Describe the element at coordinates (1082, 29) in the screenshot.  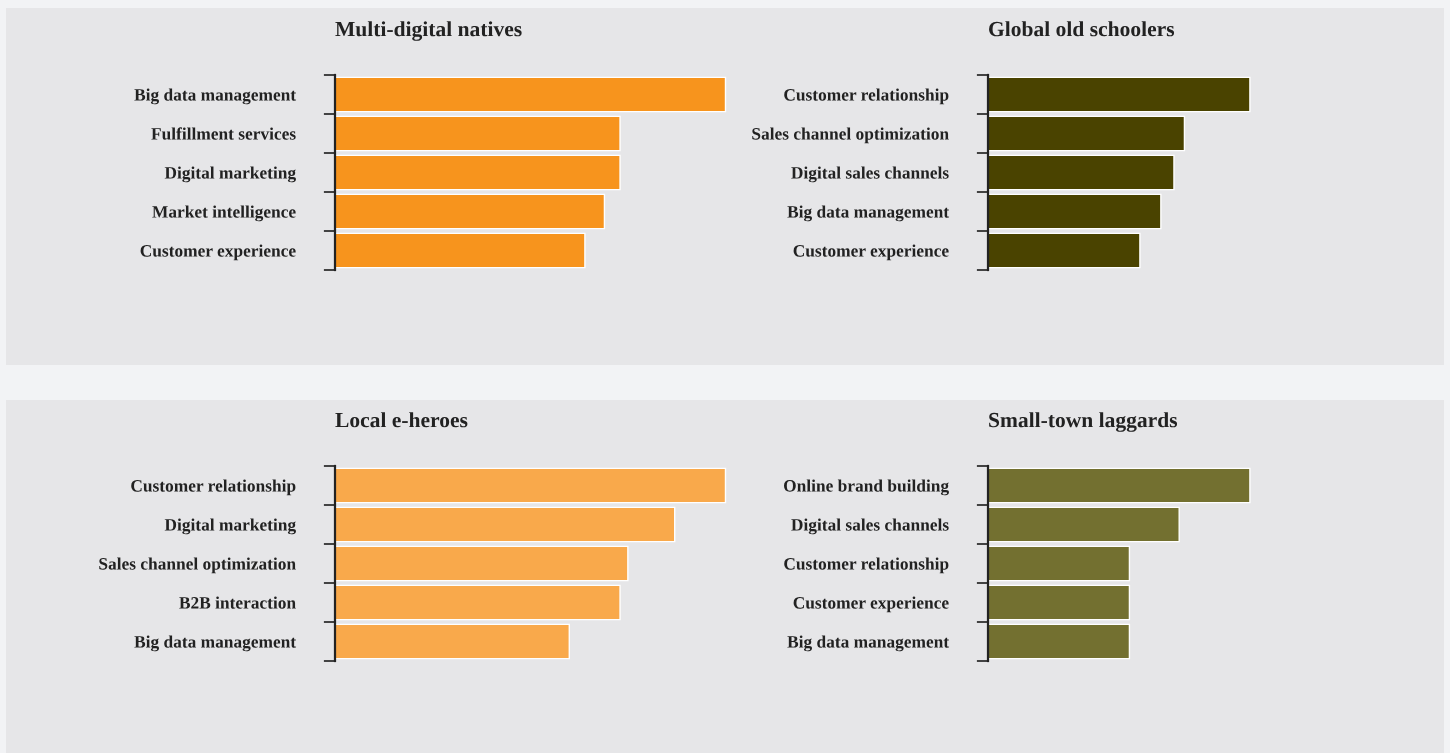
I see `chart-title: Global old schoolers` at that location.